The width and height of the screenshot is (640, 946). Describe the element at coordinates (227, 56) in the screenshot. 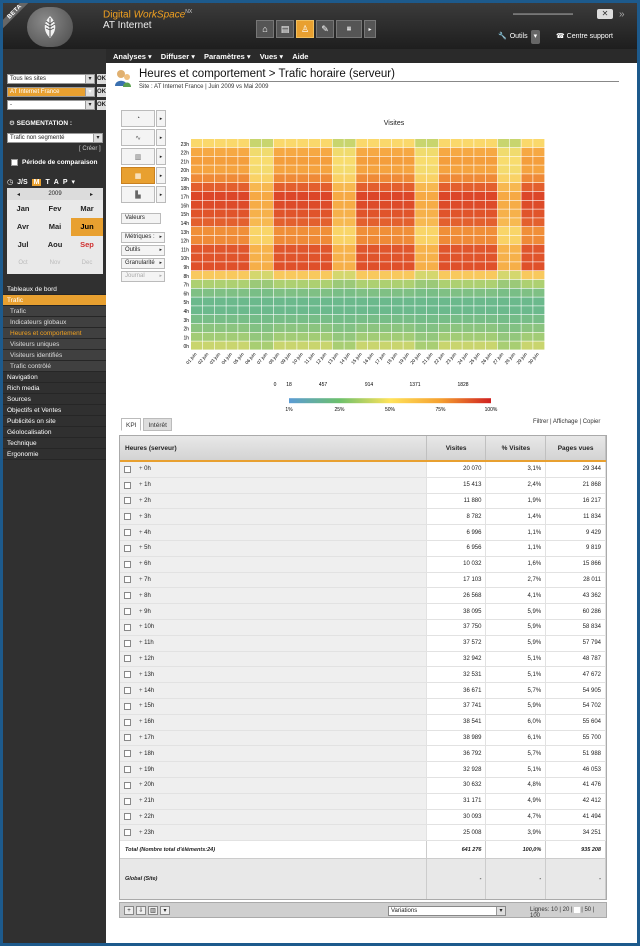

I see `menu-parametres: Paramètres ▾` at that location.